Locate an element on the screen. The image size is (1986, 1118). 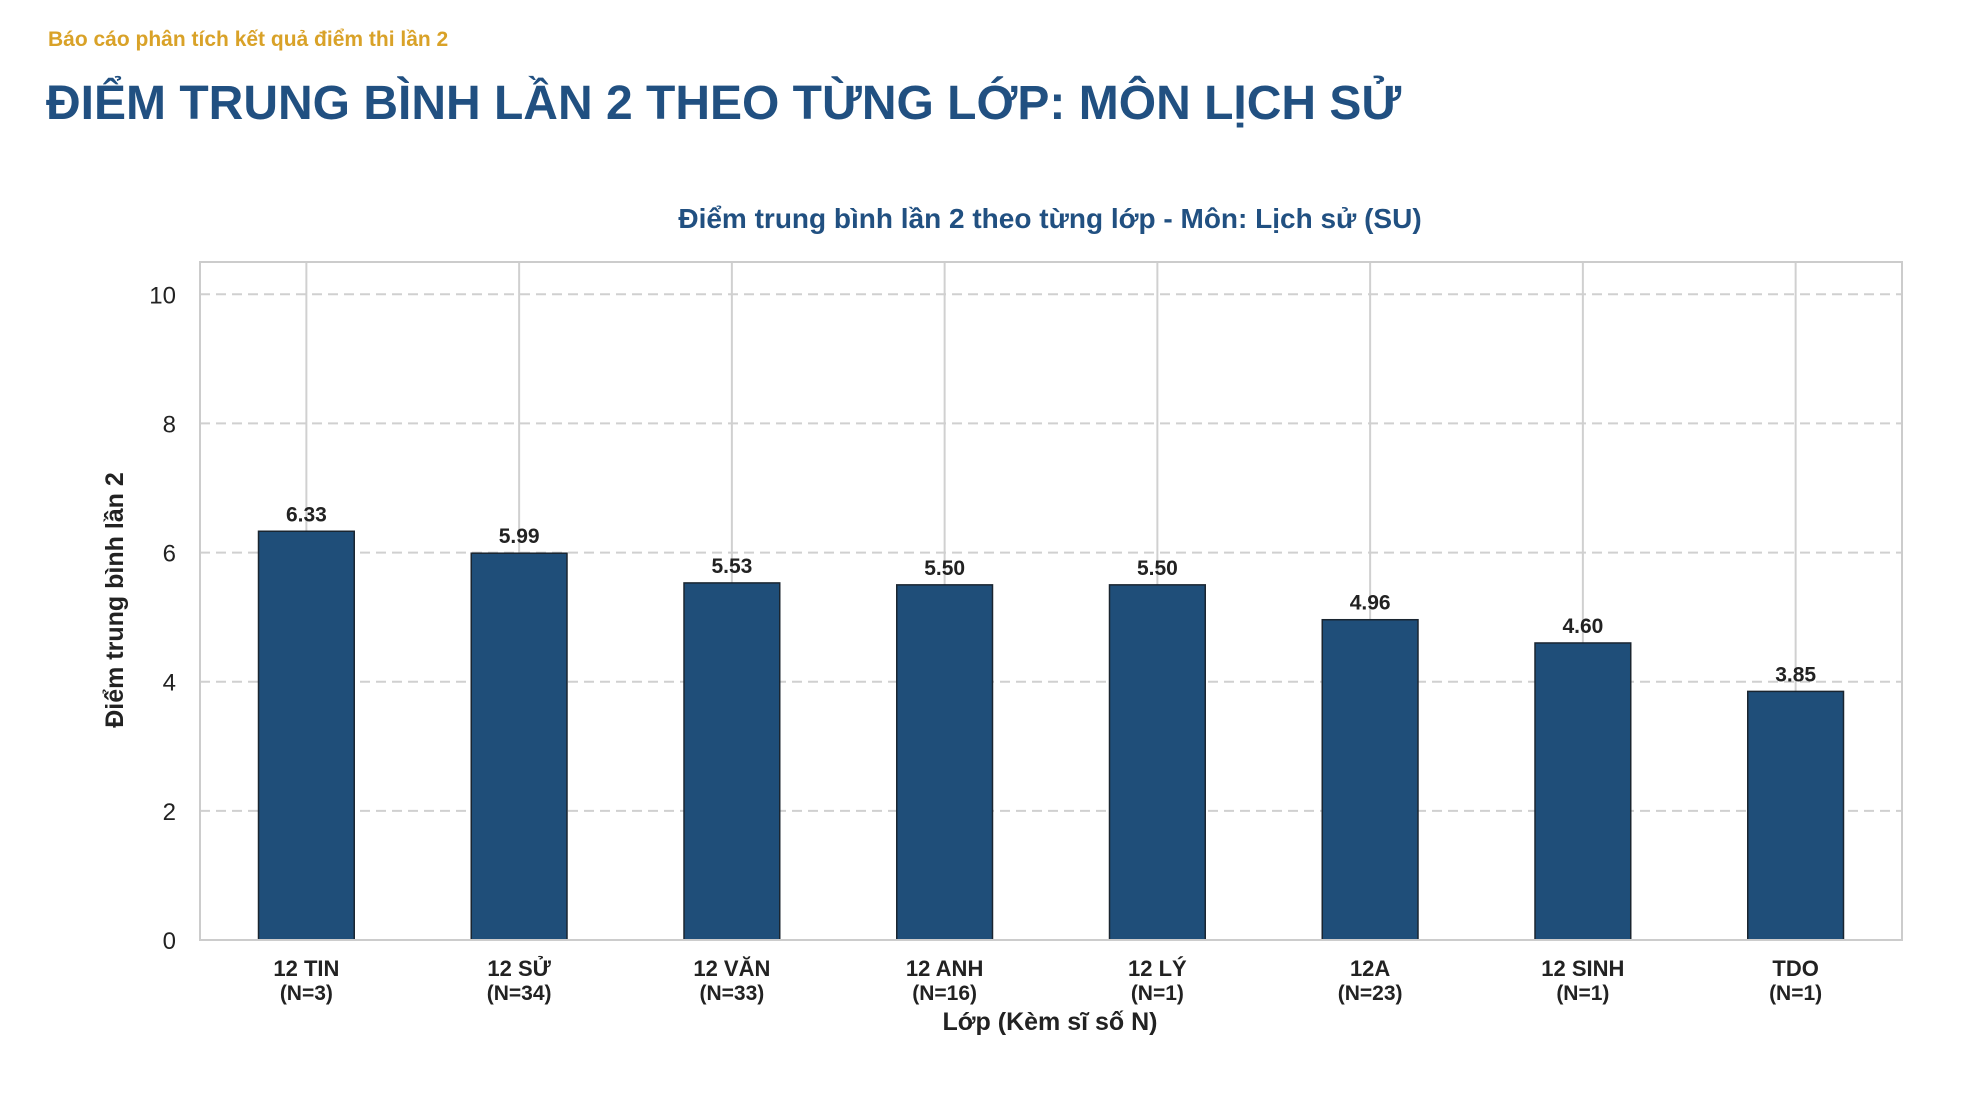
y-tick-label: 8 is located at coordinates (169, 424).